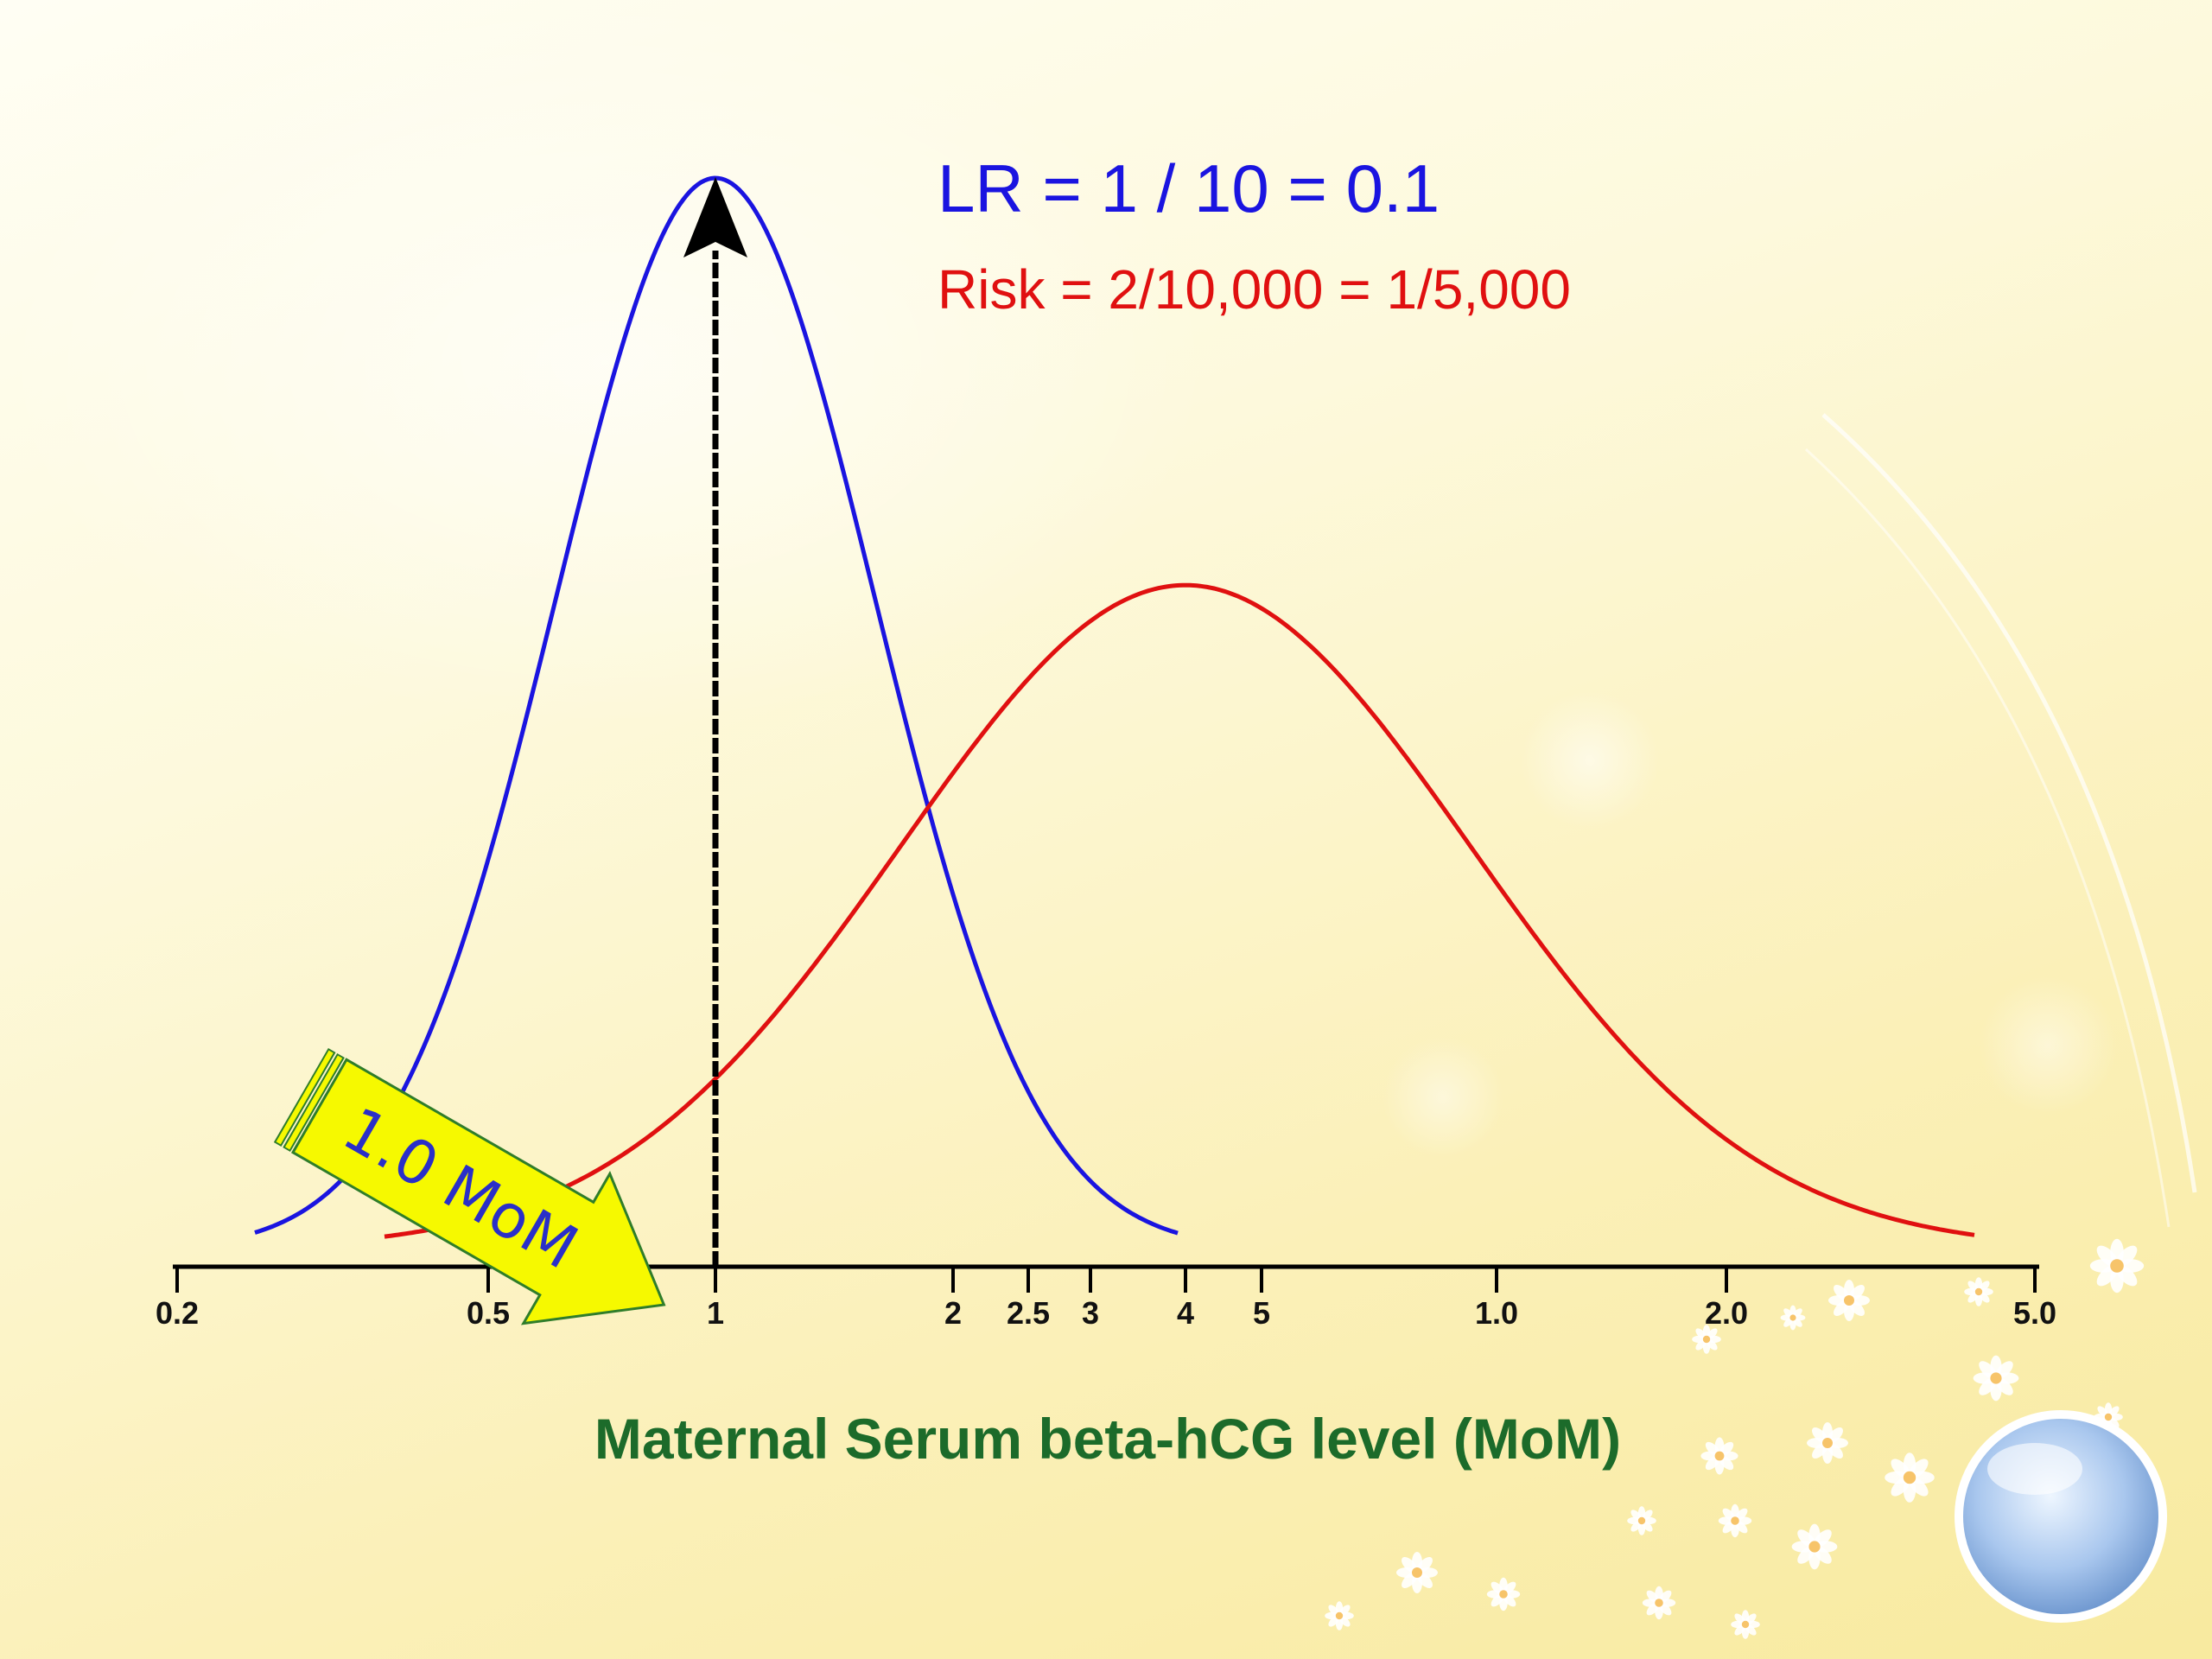 This screenshot has width=2212, height=1659. I want to click on tick-label: 5.0, so click(2035, 1313).